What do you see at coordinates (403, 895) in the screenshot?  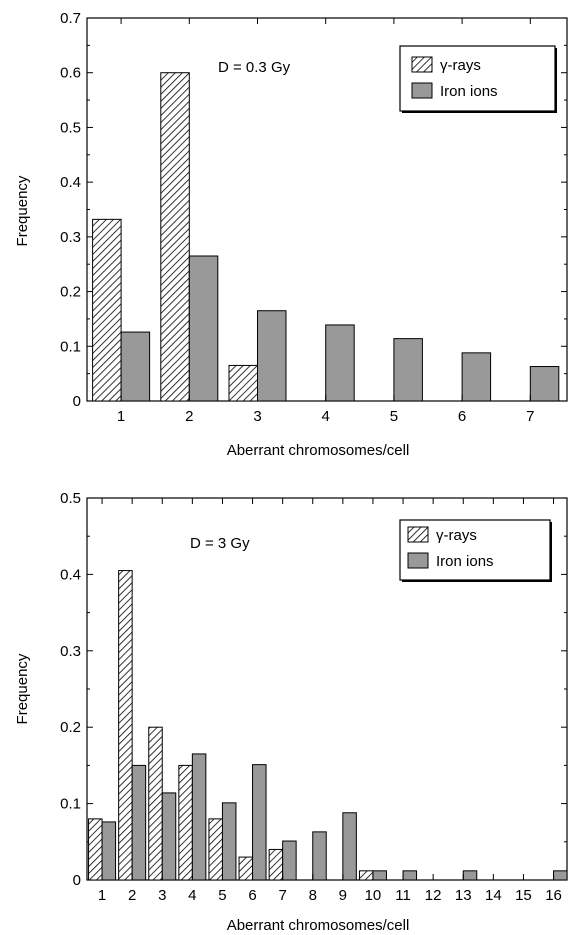 I see `x-tick-label: 11` at bounding box center [403, 895].